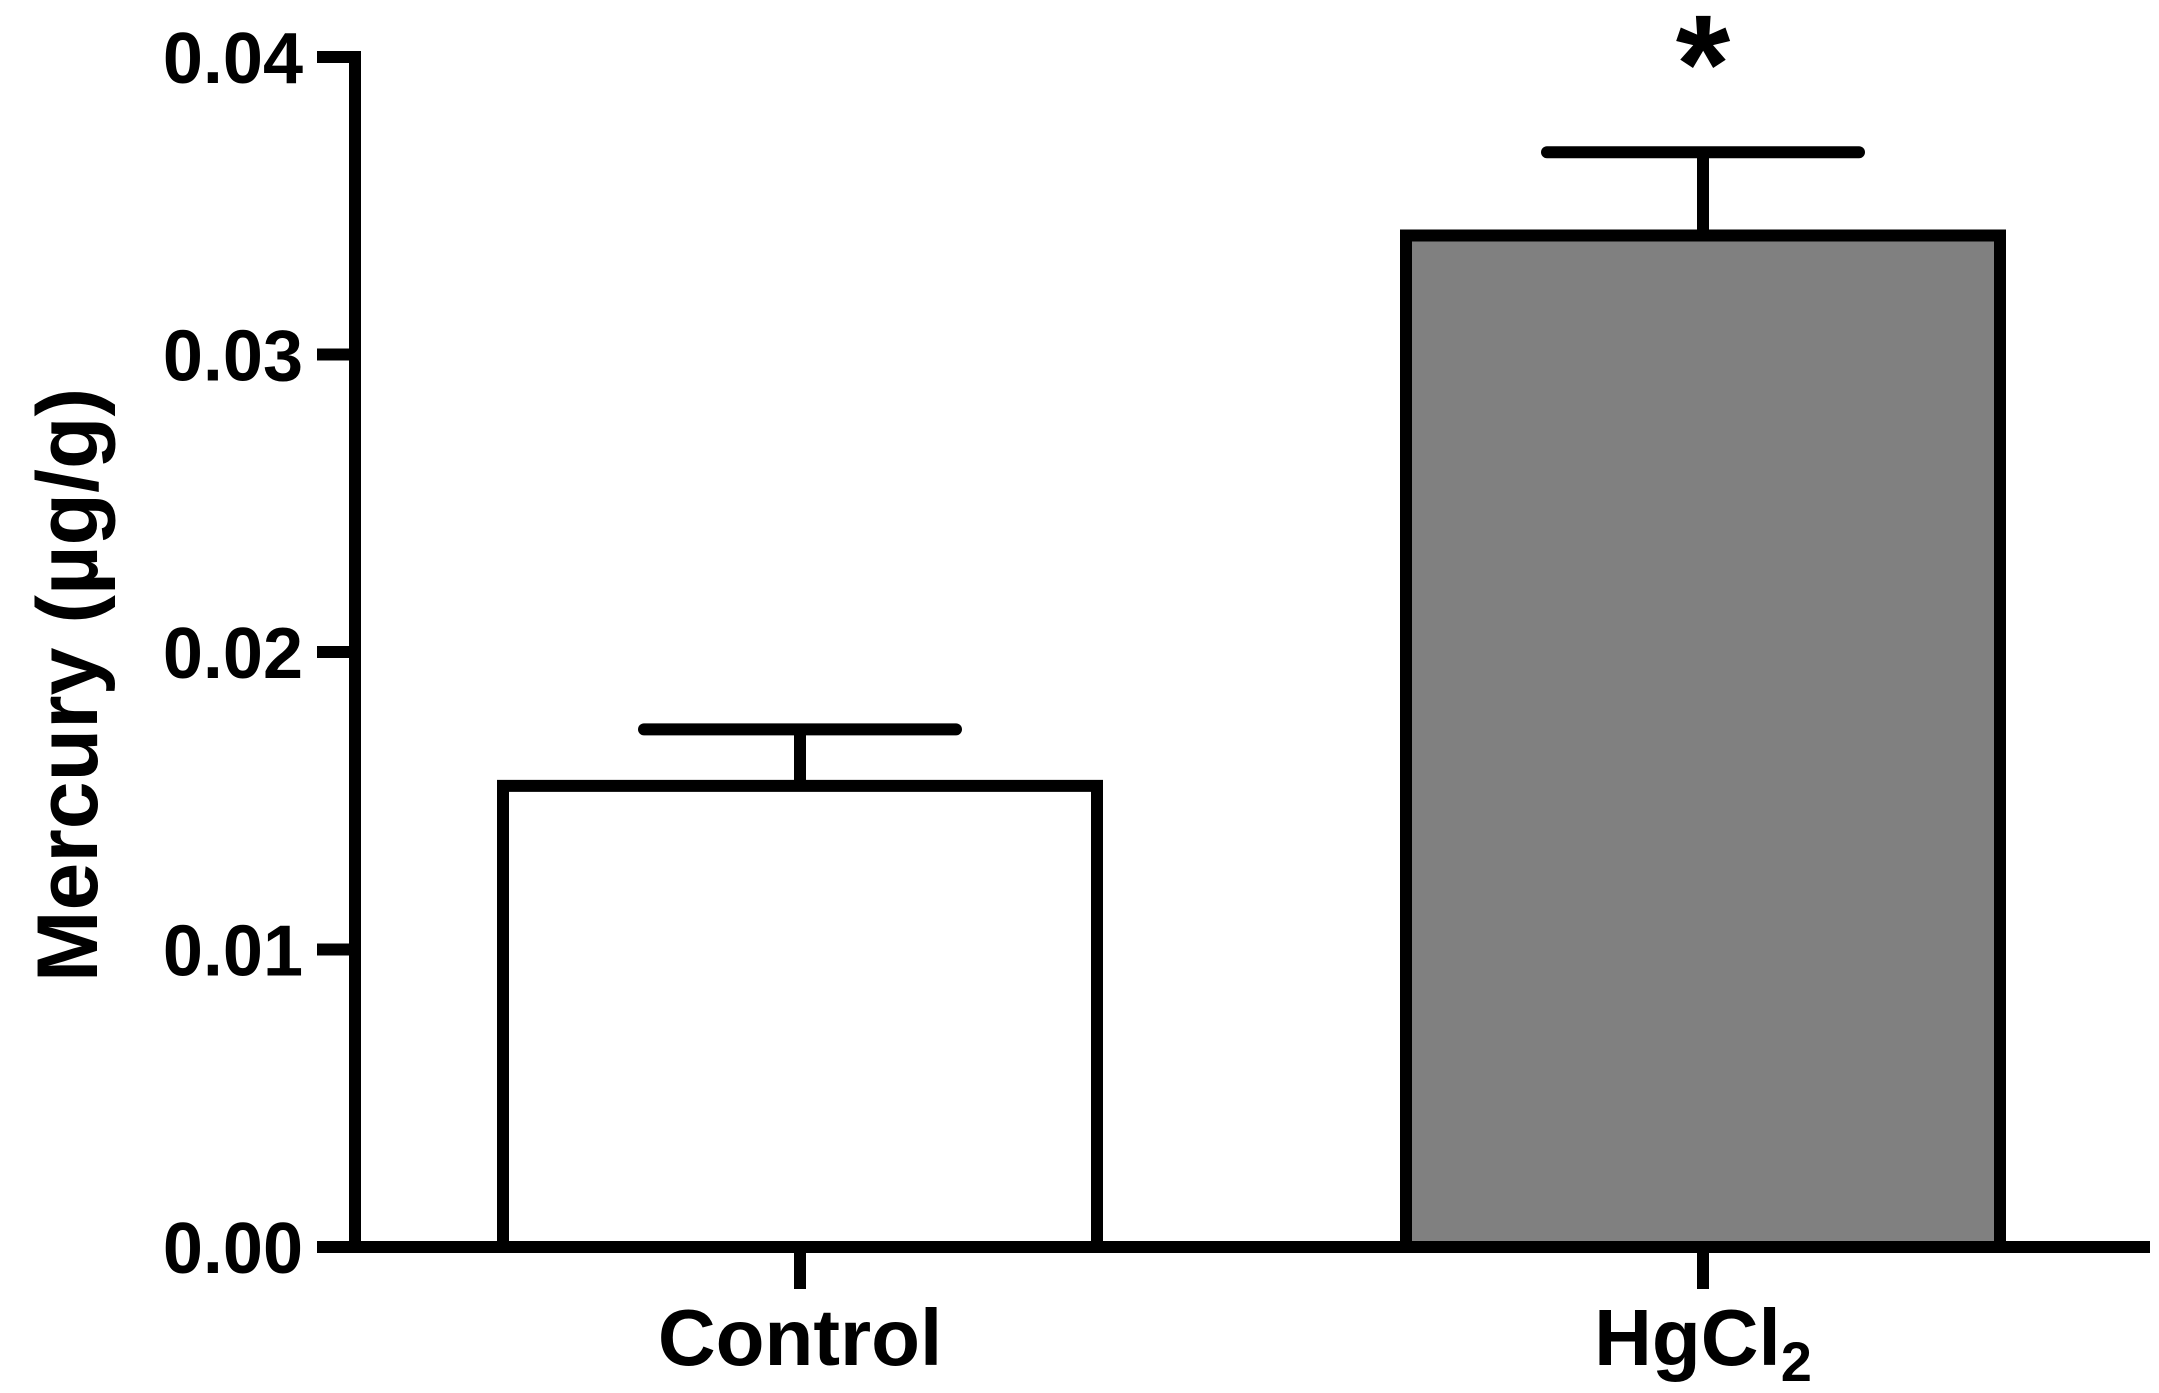 This screenshot has width=2159, height=1393. What do you see at coordinates (1703, 71) in the screenshot?
I see `significance-asterisk: *` at bounding box center [1703, 71].